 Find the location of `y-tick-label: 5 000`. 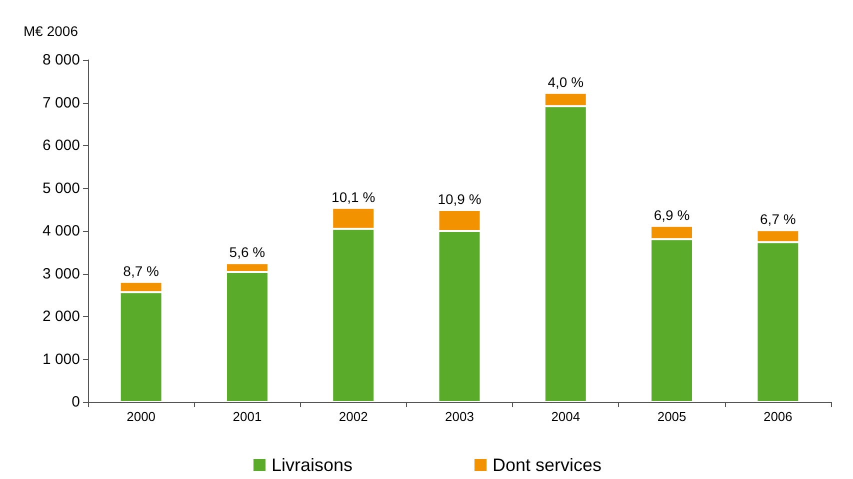

y-tick-label: 5 000 is located at coordinates (61, 188).